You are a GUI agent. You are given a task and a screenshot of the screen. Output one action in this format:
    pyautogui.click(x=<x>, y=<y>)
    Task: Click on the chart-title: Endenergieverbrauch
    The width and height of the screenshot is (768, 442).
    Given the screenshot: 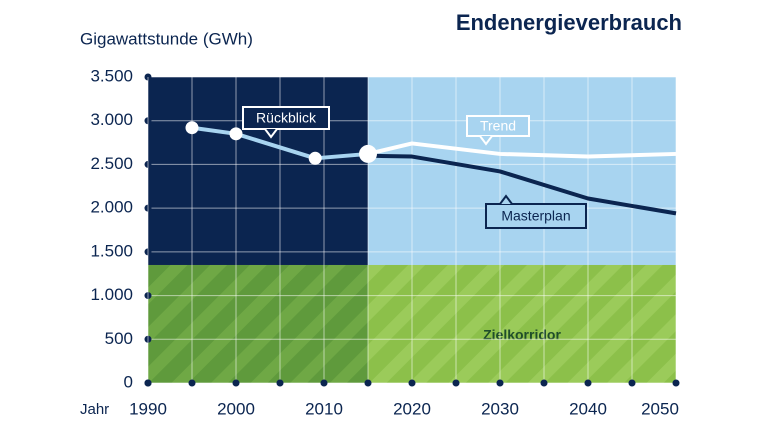 What is the action you would take?
    pyautogui.click(x=569, y=22)
    